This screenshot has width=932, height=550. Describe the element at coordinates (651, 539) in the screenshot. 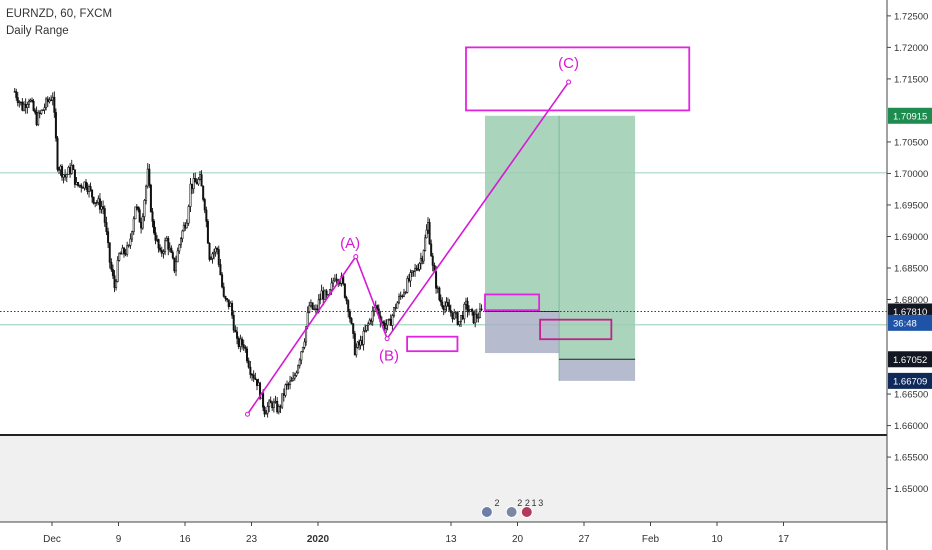

I see `x-tick-label: Feb` at that location.